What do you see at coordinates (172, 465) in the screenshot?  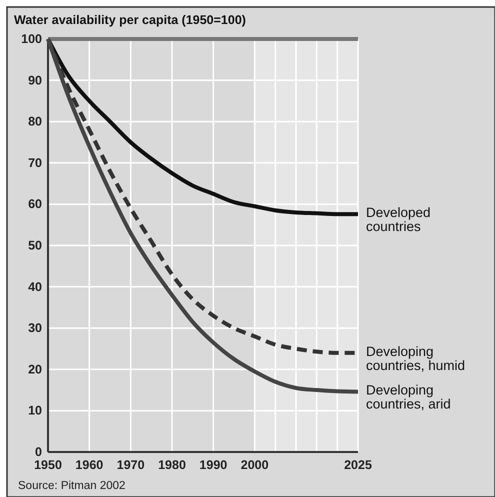 I see `x-tick-label: 1980` at bounding box center [172, 465].